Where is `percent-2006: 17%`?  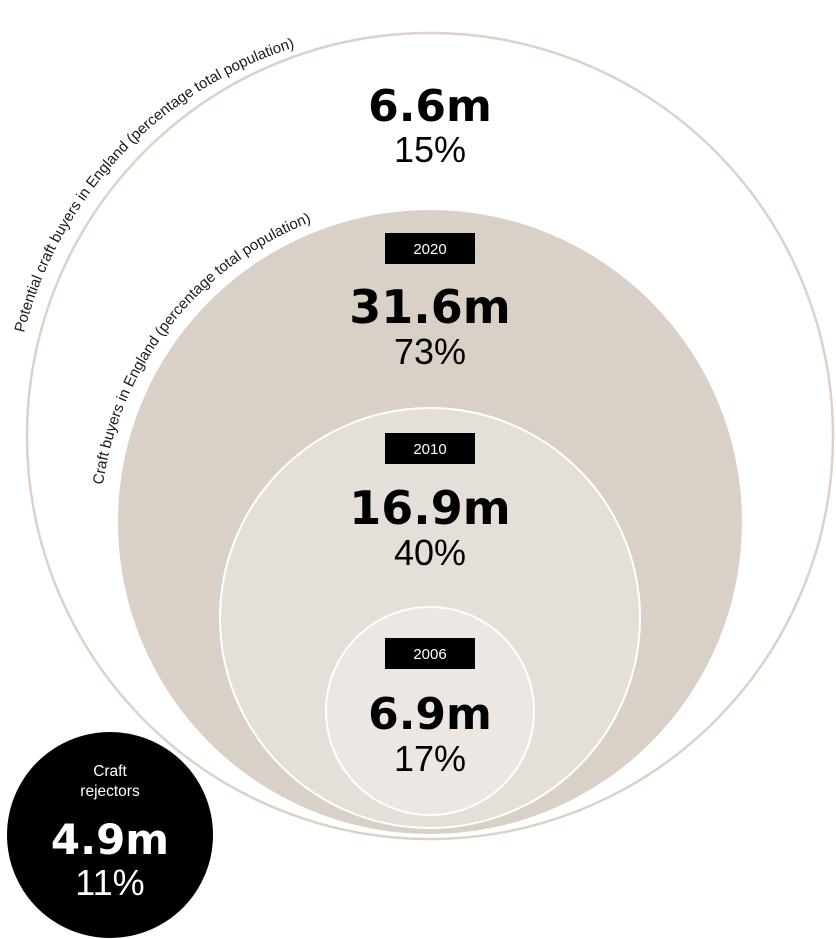 percent-2006: 17% is located at coordinates (430, 758).